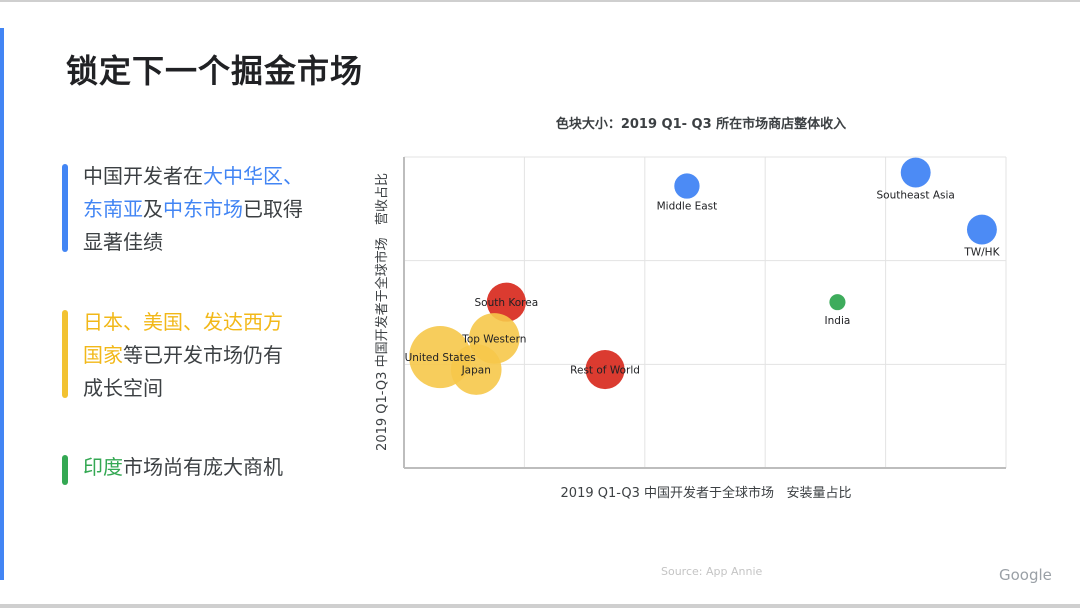 The image size is (1080, 608). I want to click on bullet-marker-blue, so click(65, 208).